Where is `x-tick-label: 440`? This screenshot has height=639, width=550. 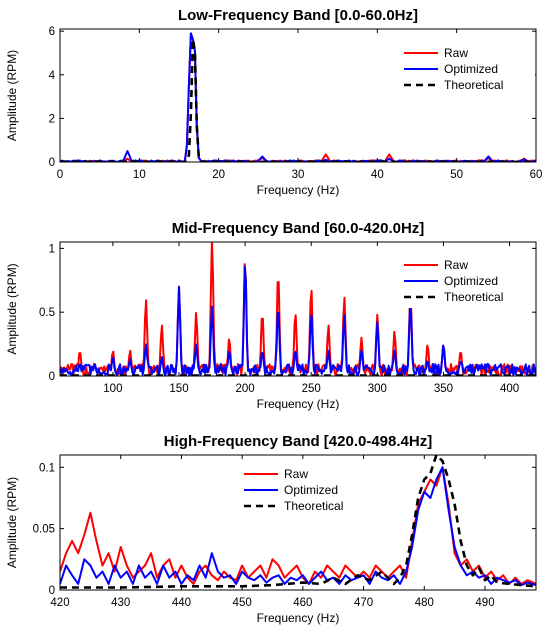 x-tick-label: 440 is located at coordinates (181, 603).